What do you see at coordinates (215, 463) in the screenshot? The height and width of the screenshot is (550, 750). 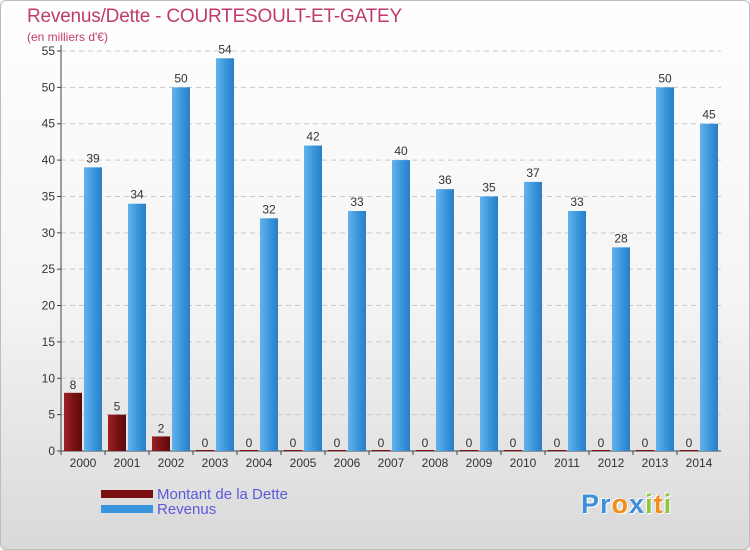 I see `x-tick-label: 2003` at bounding box center [215, 463].